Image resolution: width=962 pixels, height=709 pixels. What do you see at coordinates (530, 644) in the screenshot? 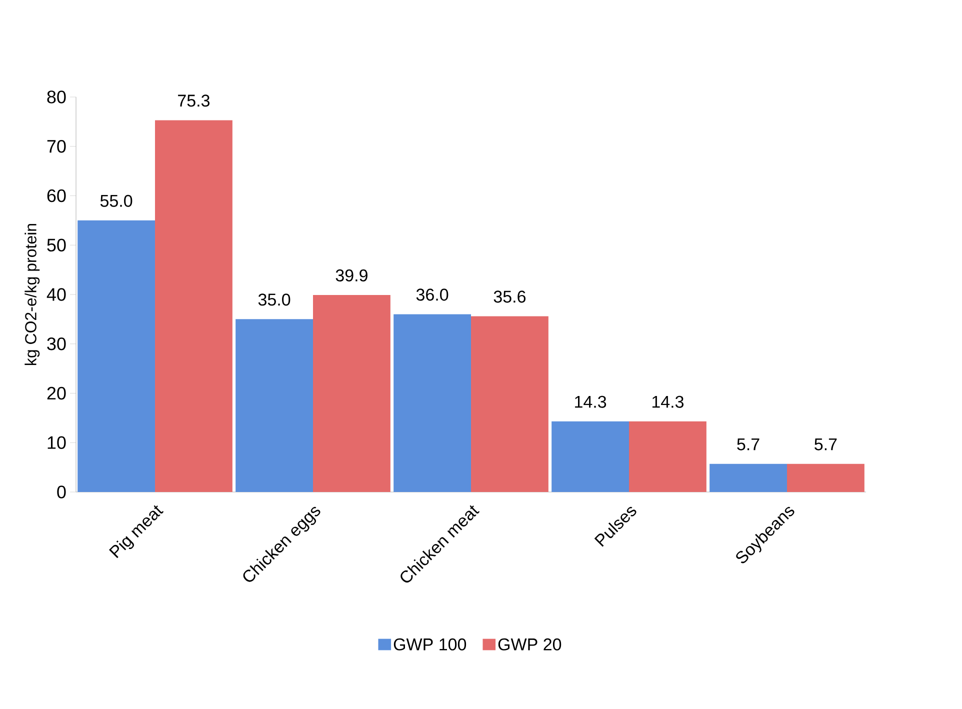
I see `legend-label: GWP 20` at bounding box center [530, 644].